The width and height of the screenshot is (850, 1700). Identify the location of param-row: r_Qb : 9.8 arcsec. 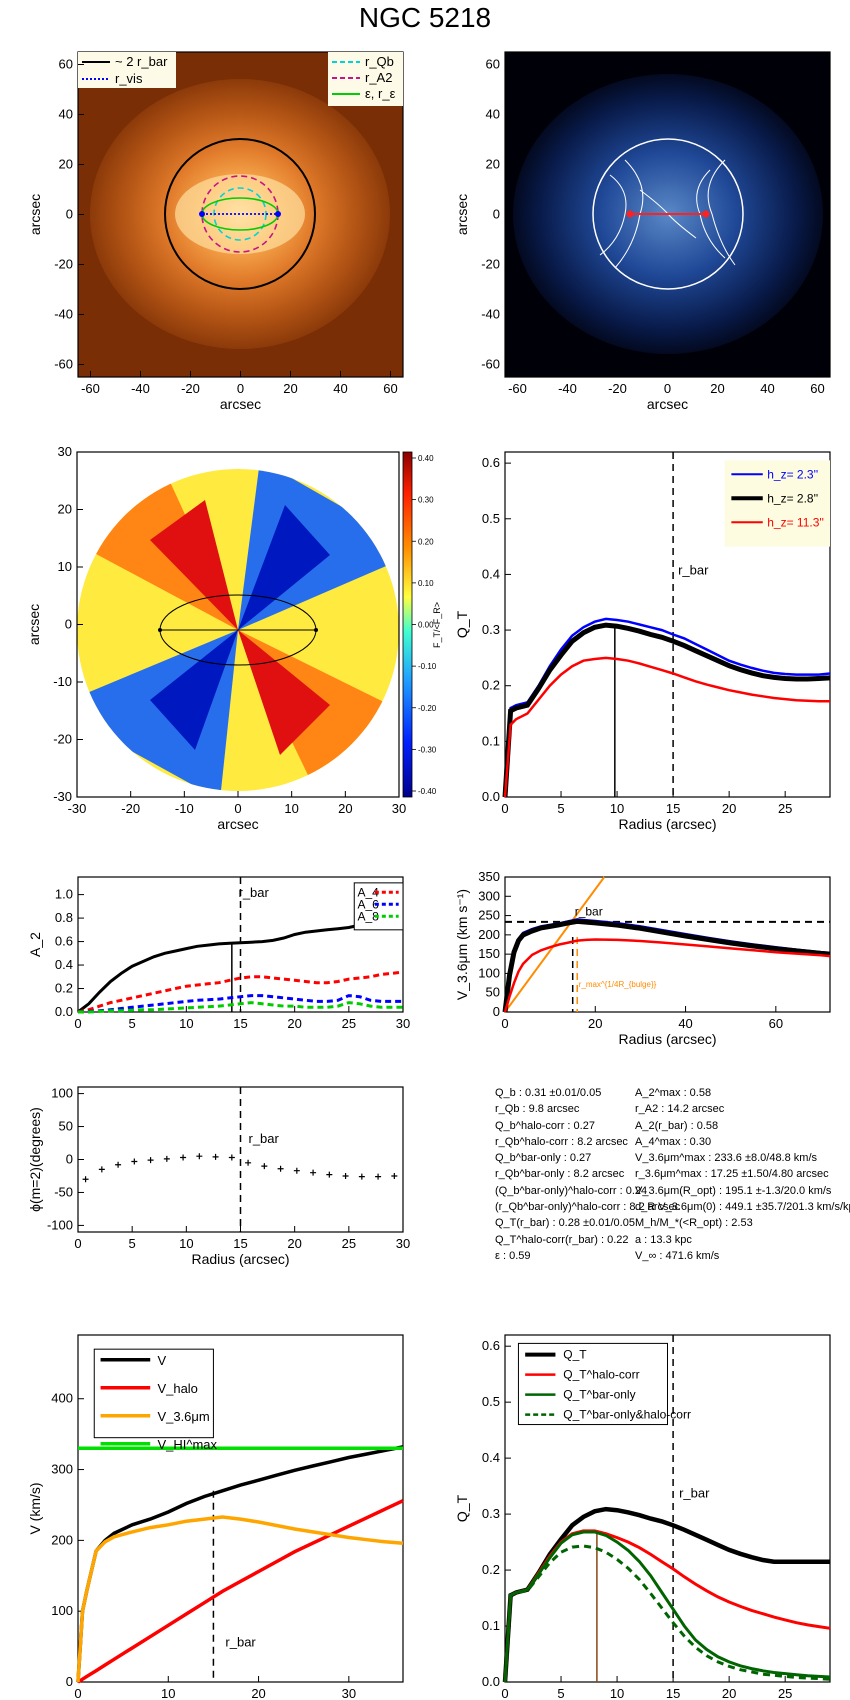
(537, 1109).